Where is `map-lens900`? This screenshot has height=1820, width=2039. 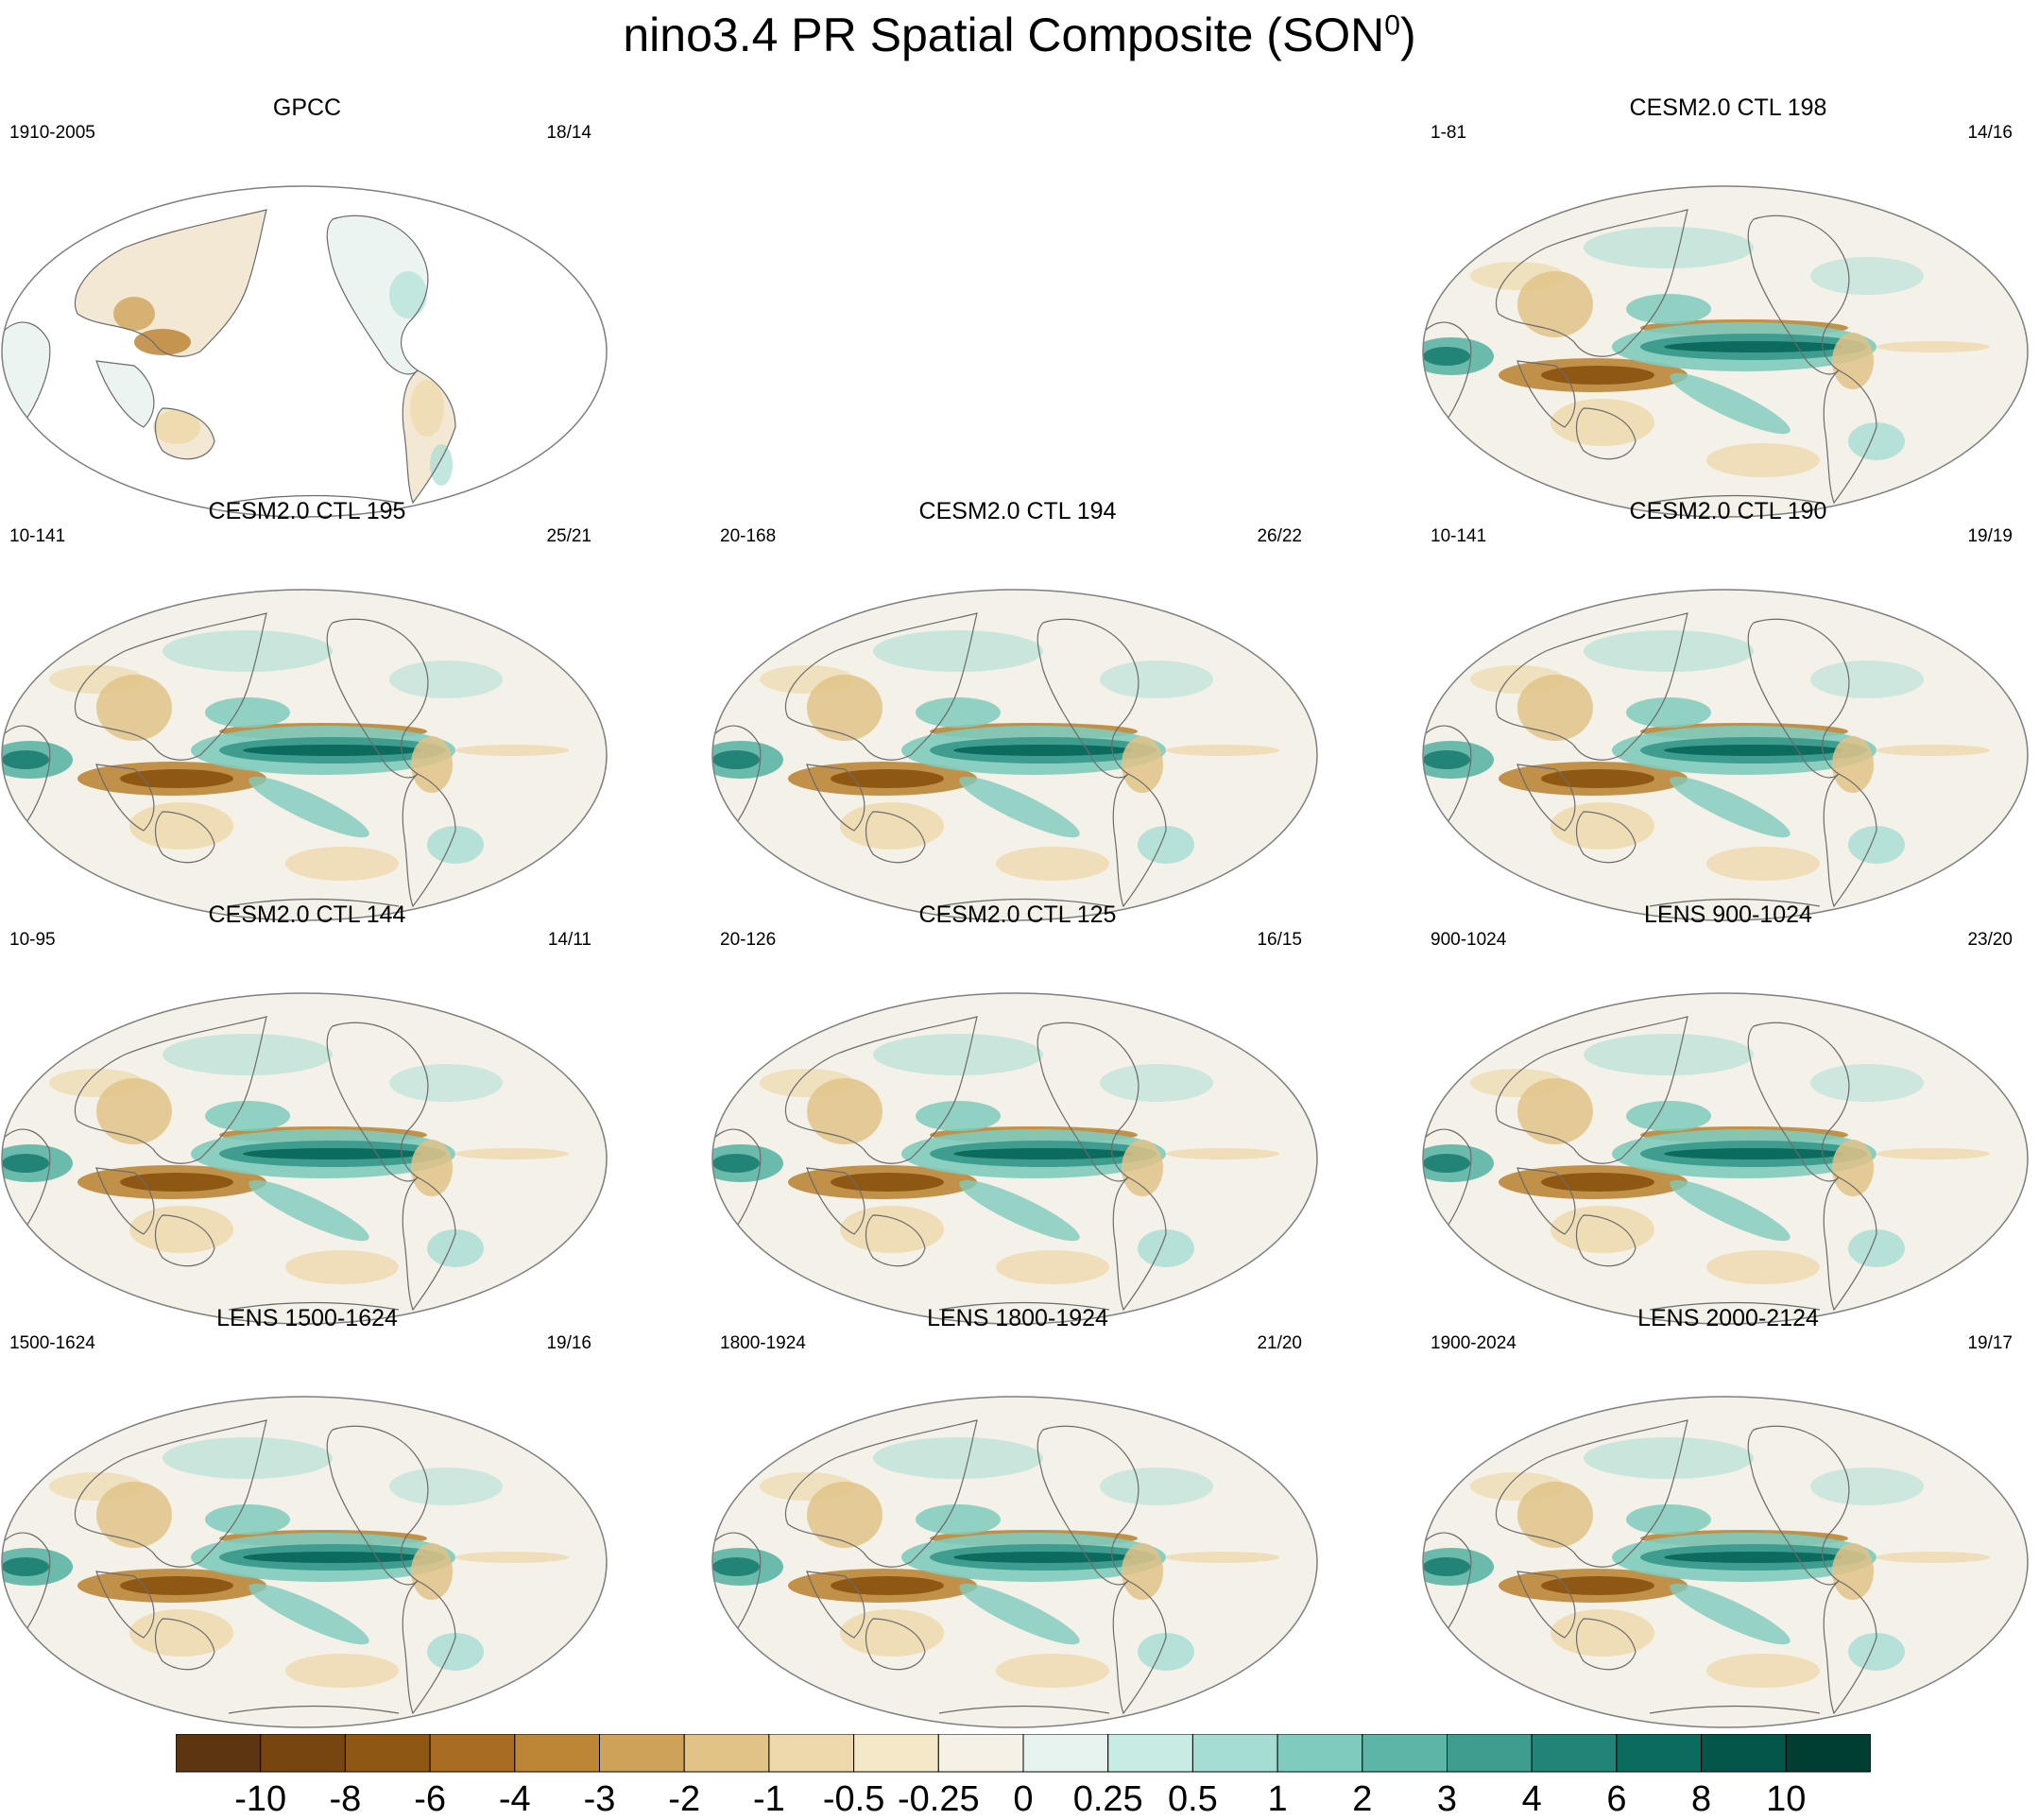
map-lens900 is located at coordinates (1726, 1158).